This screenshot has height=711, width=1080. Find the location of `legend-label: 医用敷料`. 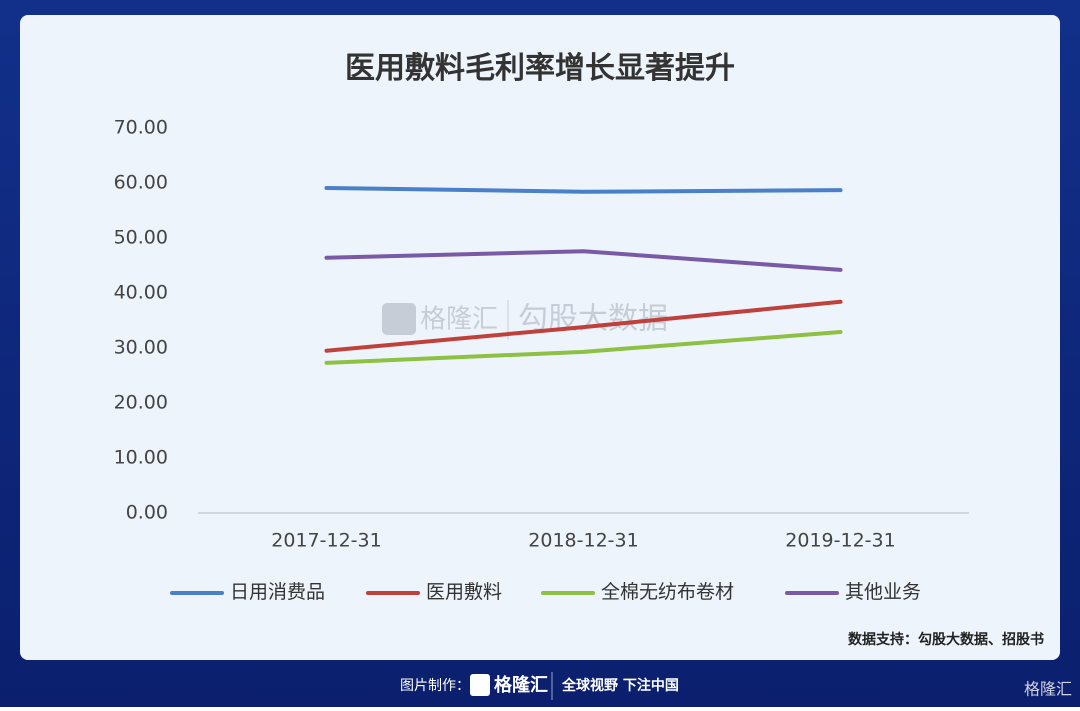

legend-label: 医用敷料 is located at coordinates (464, 592).